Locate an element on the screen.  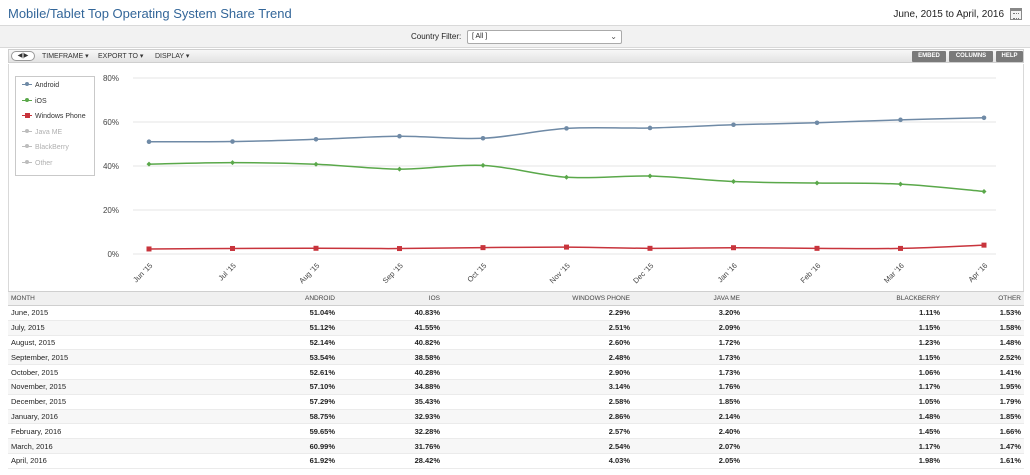
legend-item-ios: iOS is located at coordinates (34, 103).